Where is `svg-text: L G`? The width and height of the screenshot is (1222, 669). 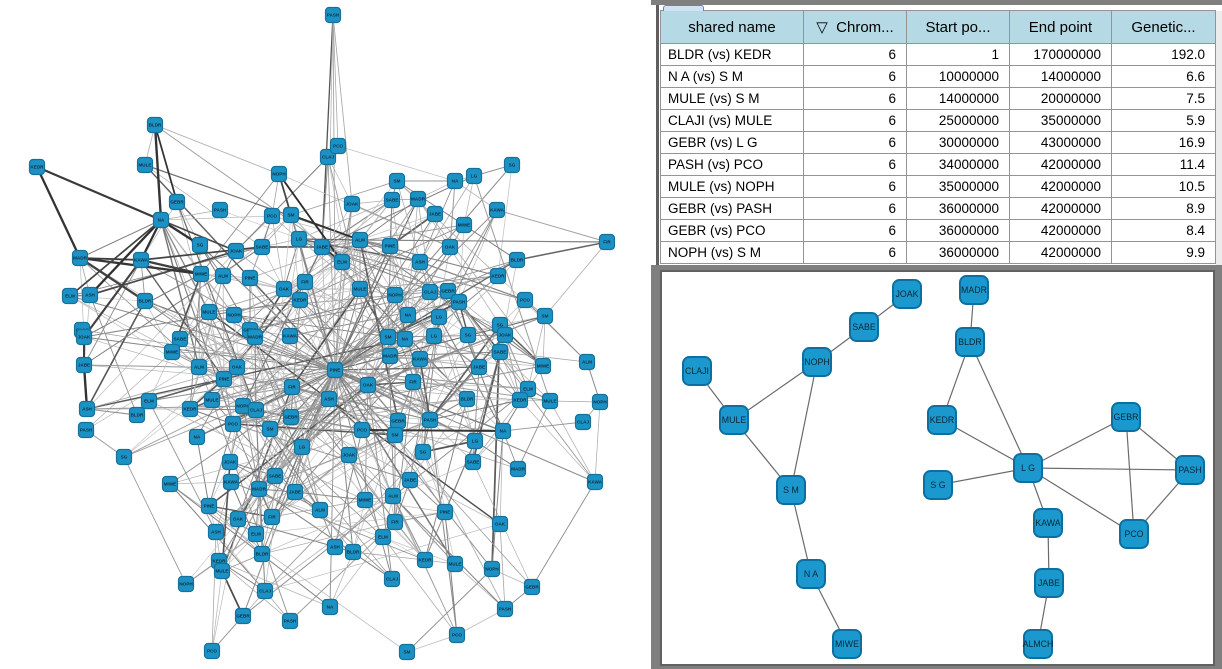
svg-text: L G is located at coordinates (1028, 468).